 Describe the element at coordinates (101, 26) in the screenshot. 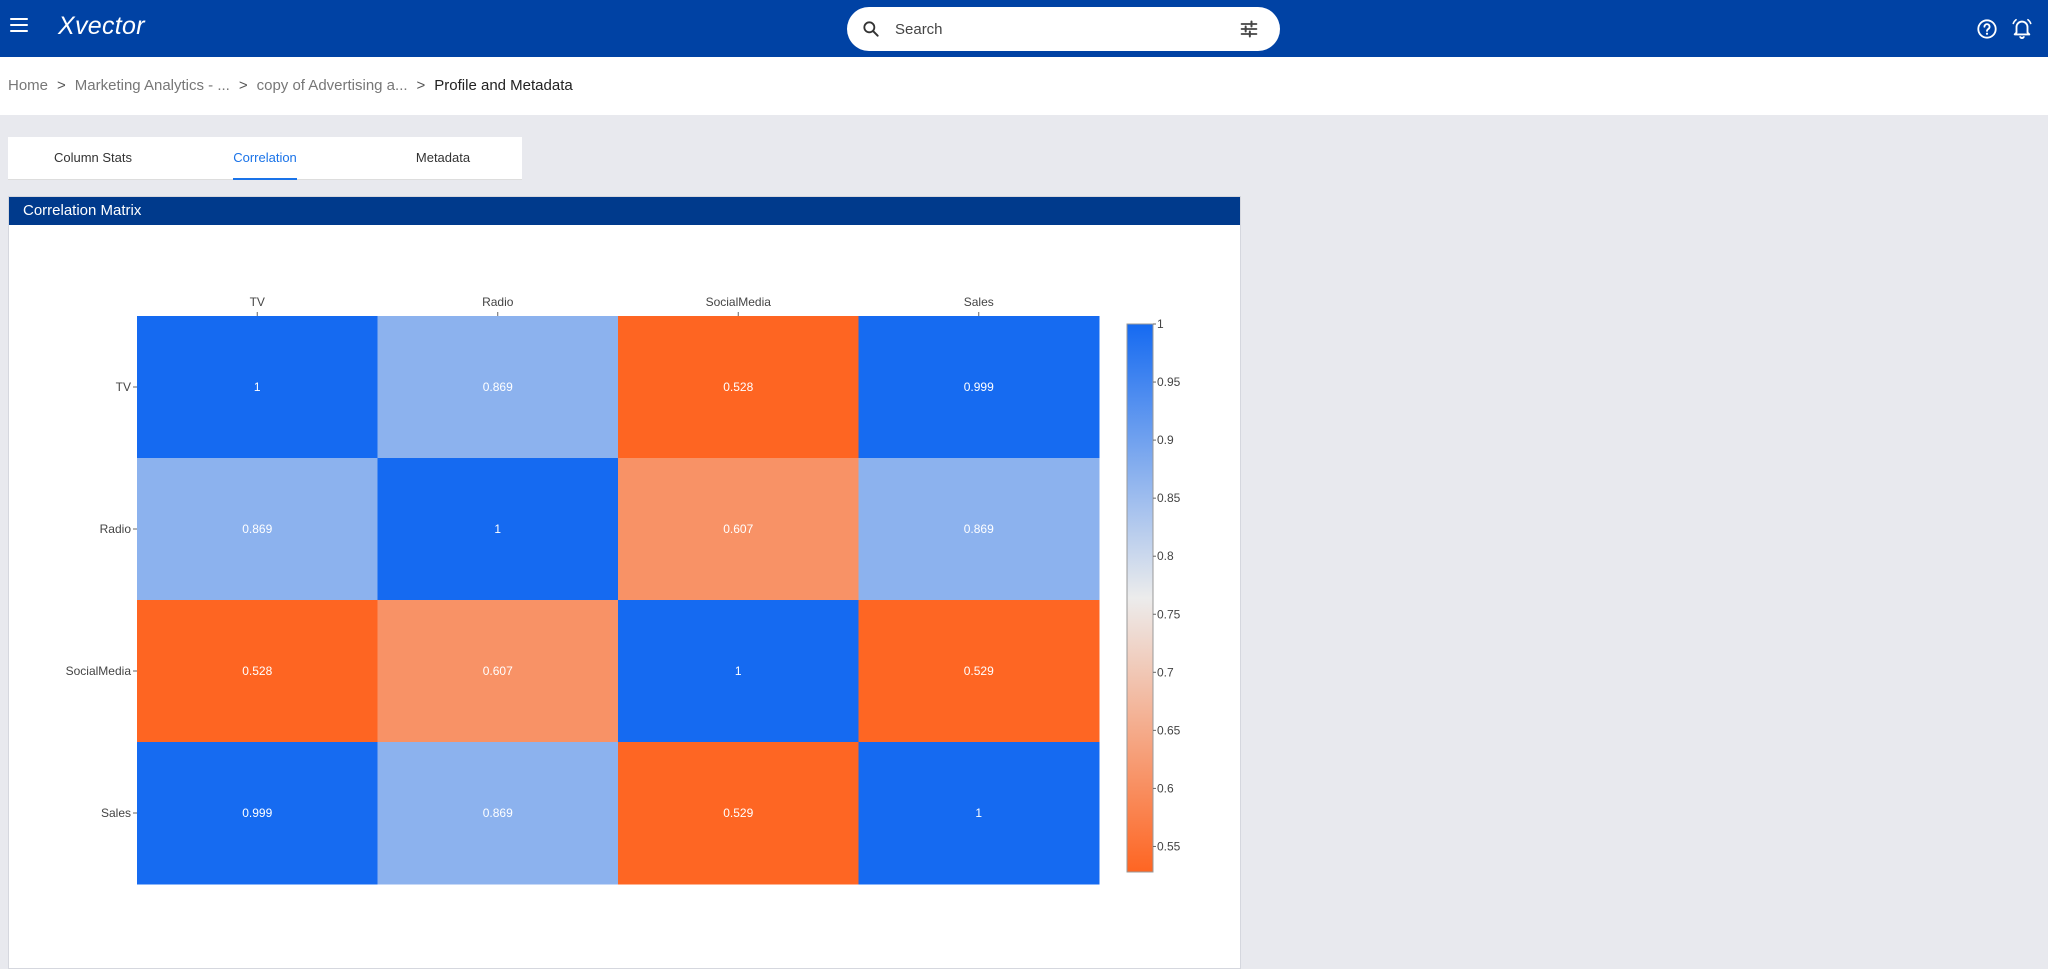

I see `app-logo: Xvector` at that location.